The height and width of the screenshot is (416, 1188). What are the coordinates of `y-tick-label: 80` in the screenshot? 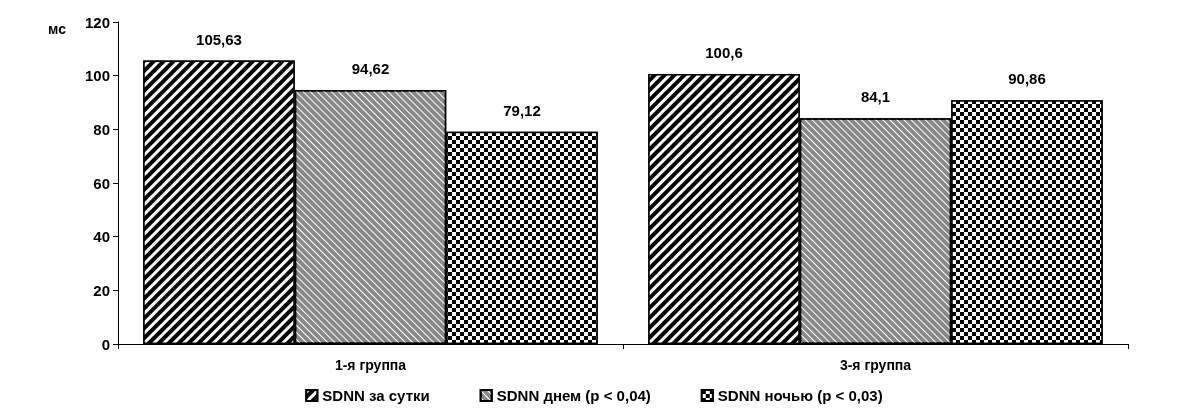 It's located at (101, 129).